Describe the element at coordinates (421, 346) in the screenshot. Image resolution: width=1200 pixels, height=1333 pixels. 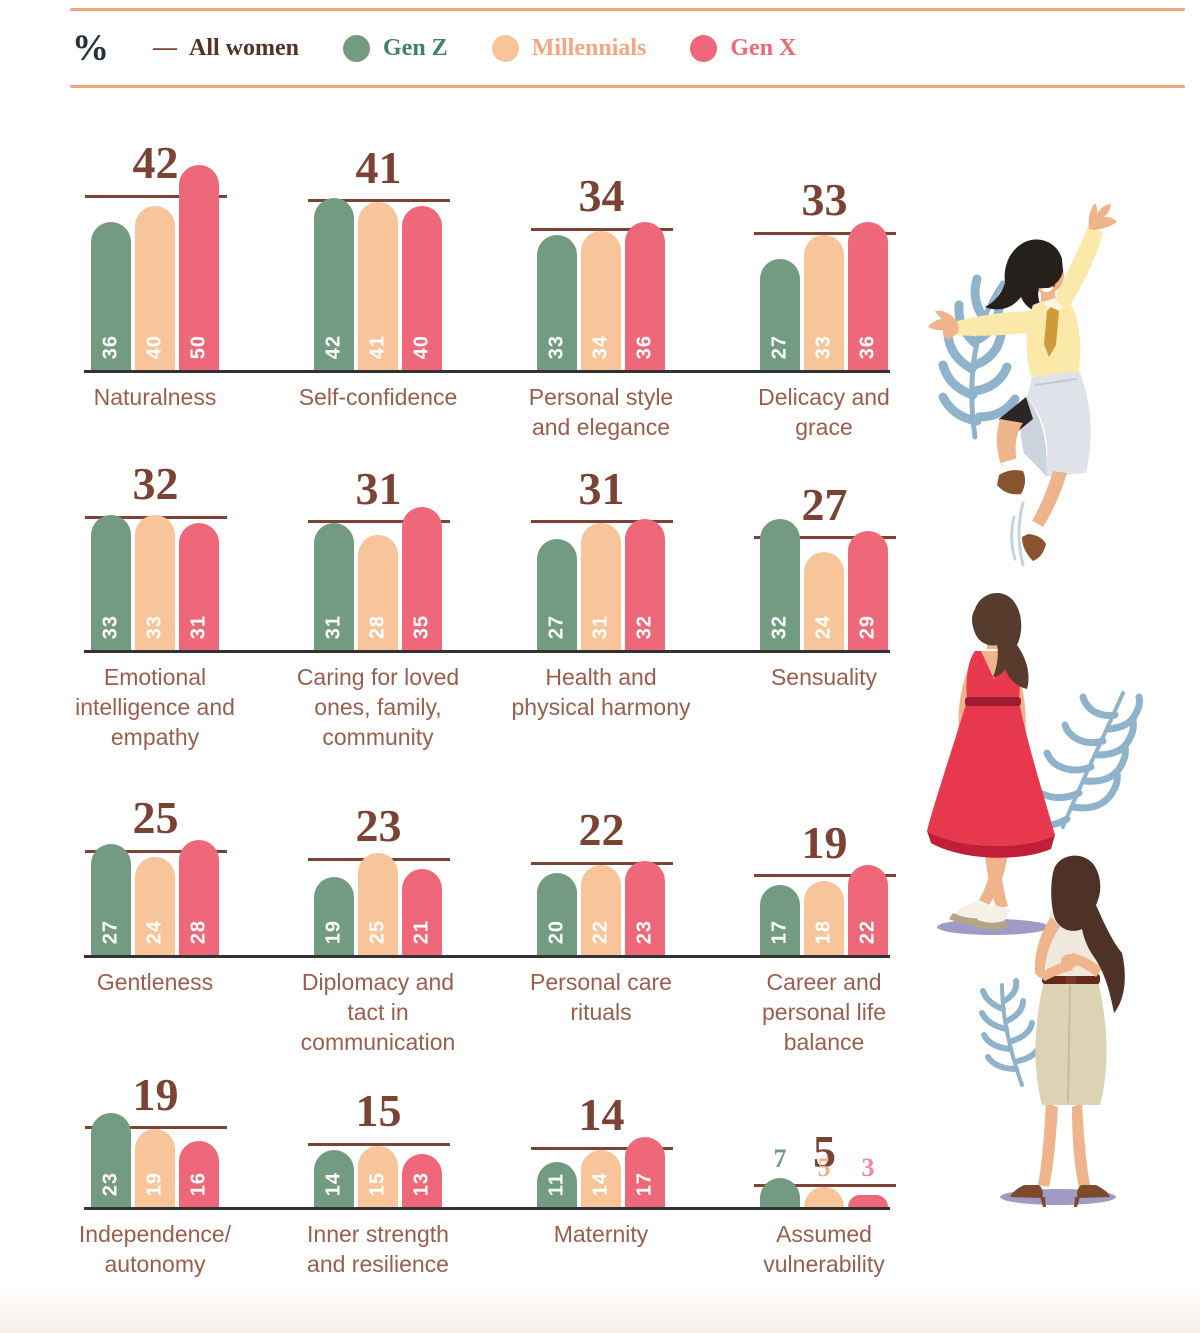
I see `bar-value-label: 40` at that location.